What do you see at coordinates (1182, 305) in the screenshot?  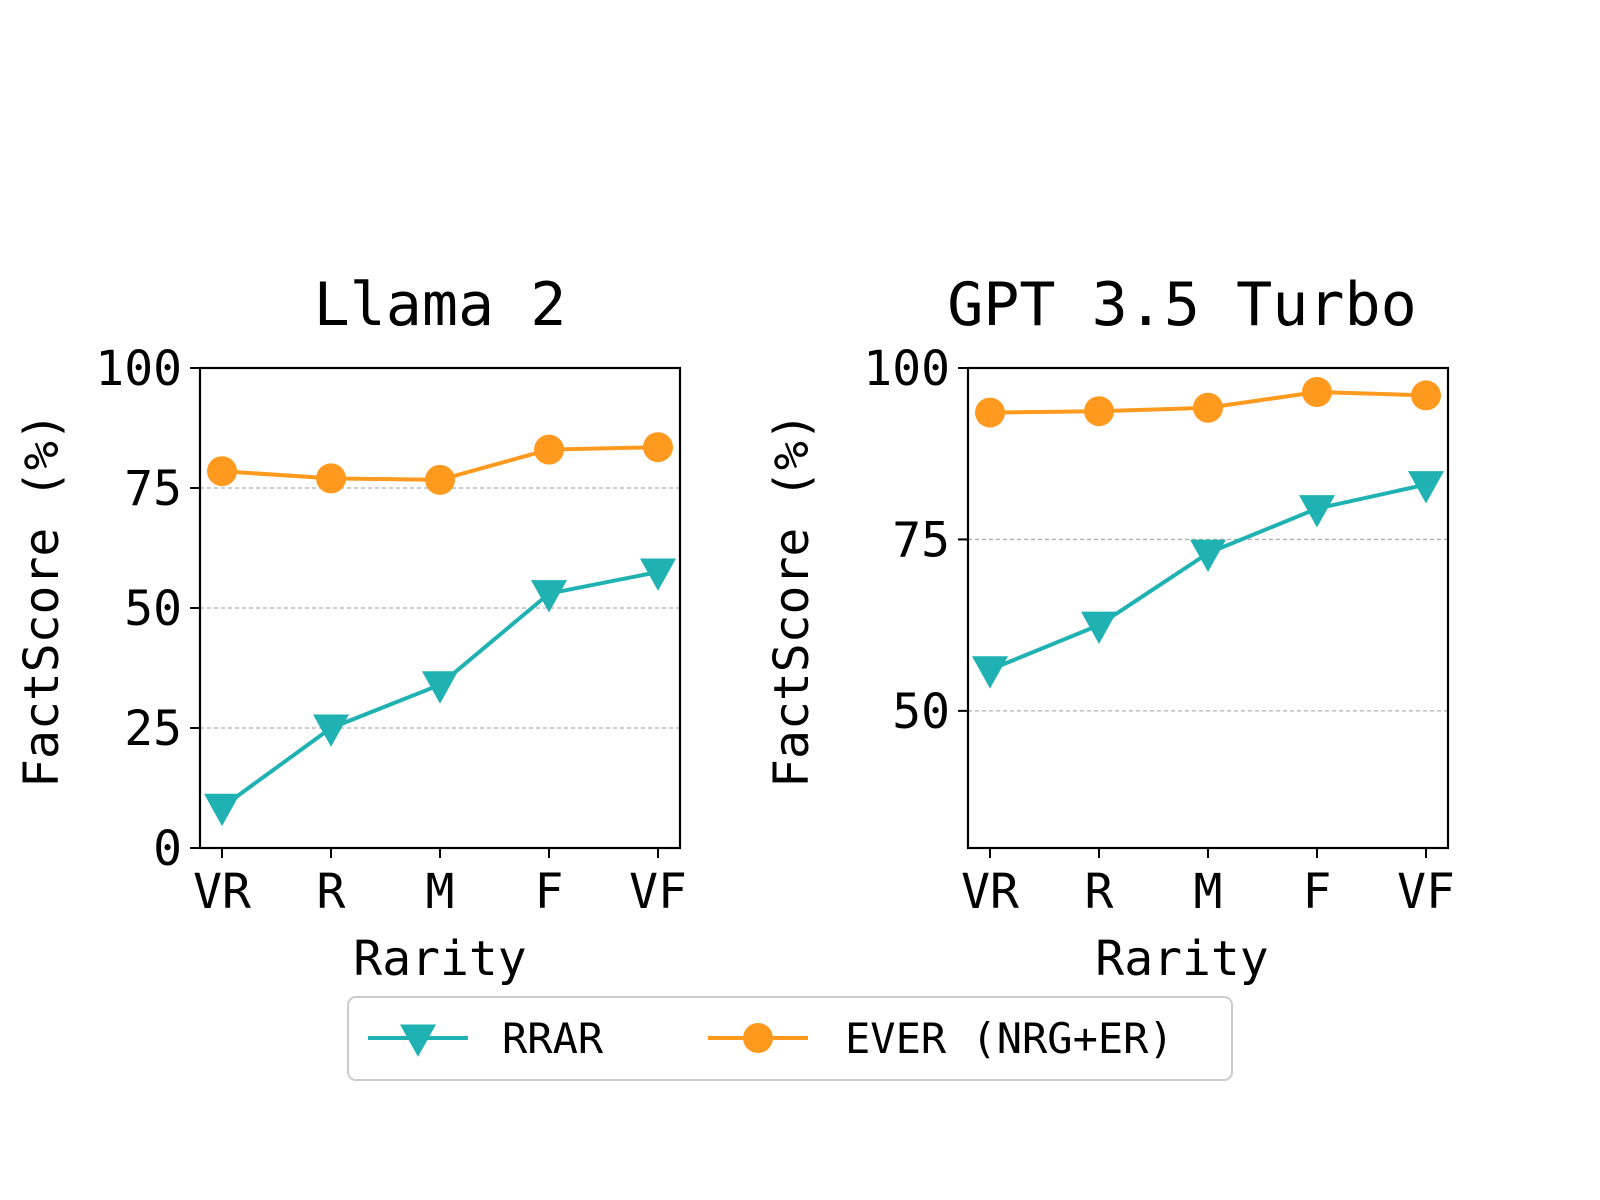 I see `chart-title: GPT 3.5 Turbo` at bounding box center [1182, 305].